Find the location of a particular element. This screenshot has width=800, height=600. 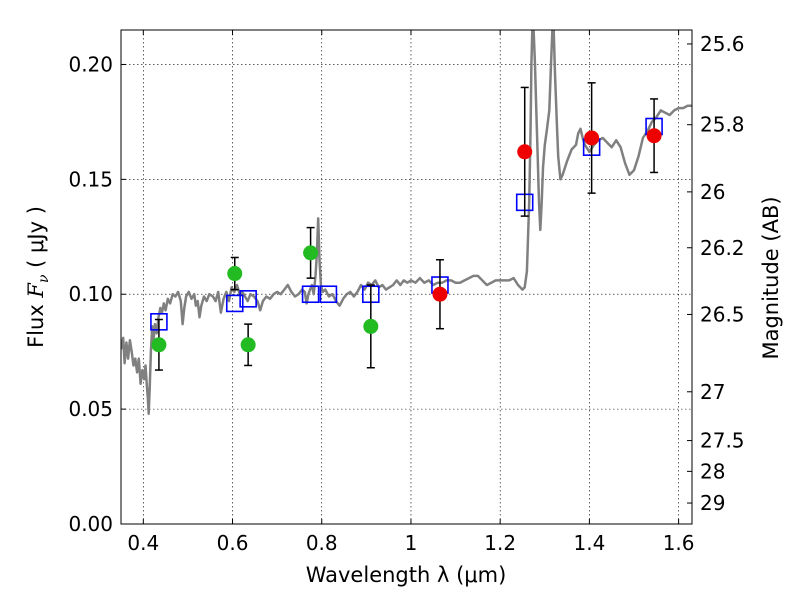

y-tick-label: 0.05 is located at coordinates (90, 409).